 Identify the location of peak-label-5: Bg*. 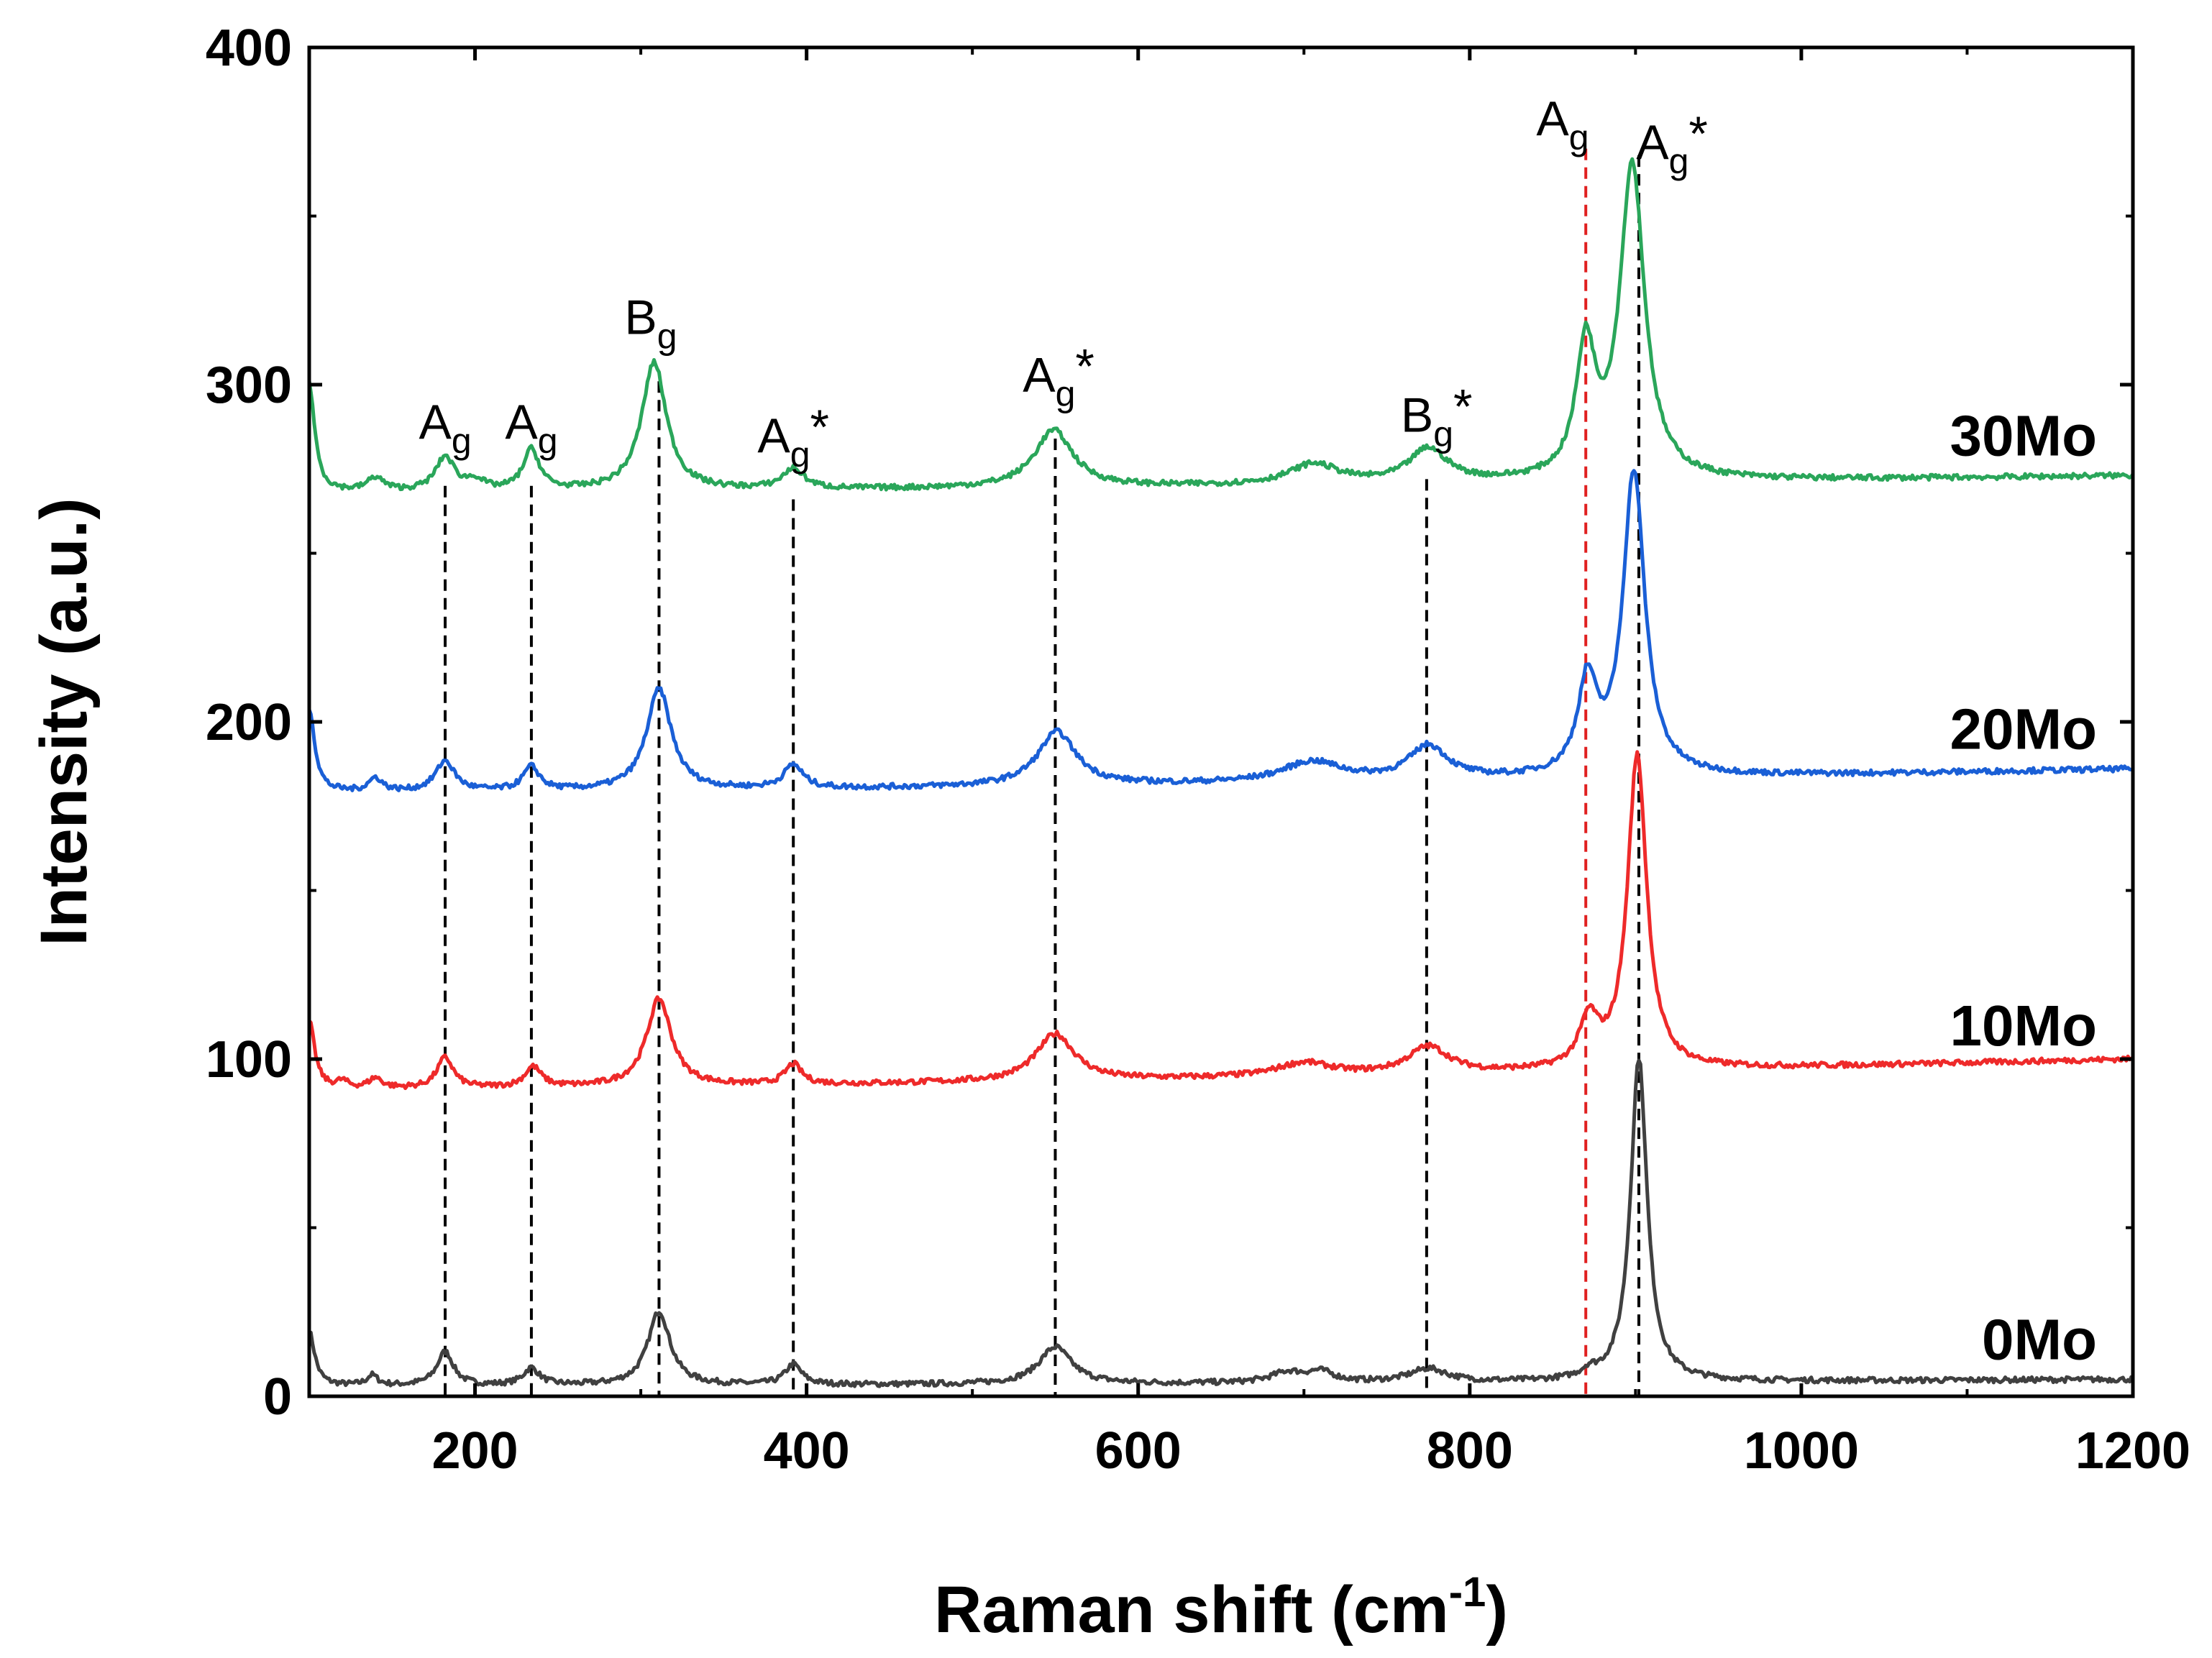
(1437, 417).